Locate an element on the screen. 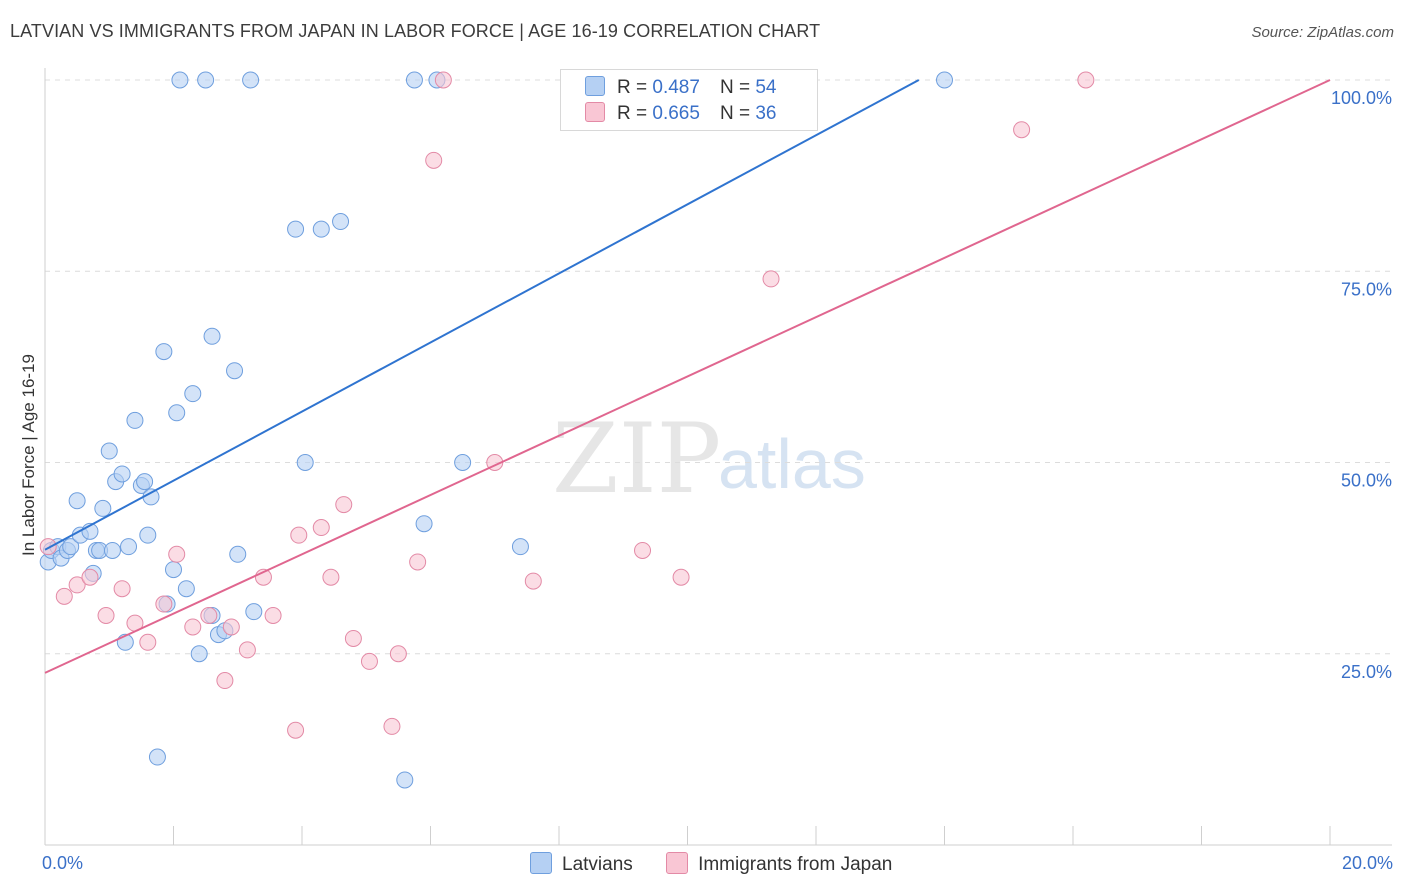  legend-row-latvians: R = 0.487 N = 54 is located at coordinates (680, 88).